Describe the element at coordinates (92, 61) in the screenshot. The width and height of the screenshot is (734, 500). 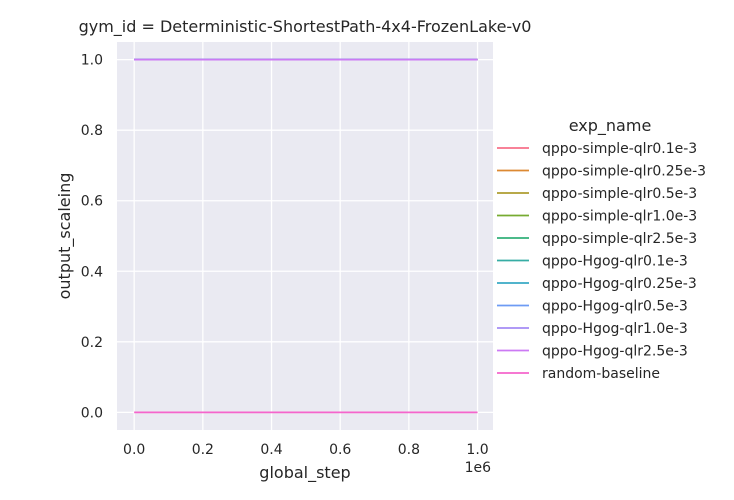
I see `y-tick-label: 1.0` at that location.